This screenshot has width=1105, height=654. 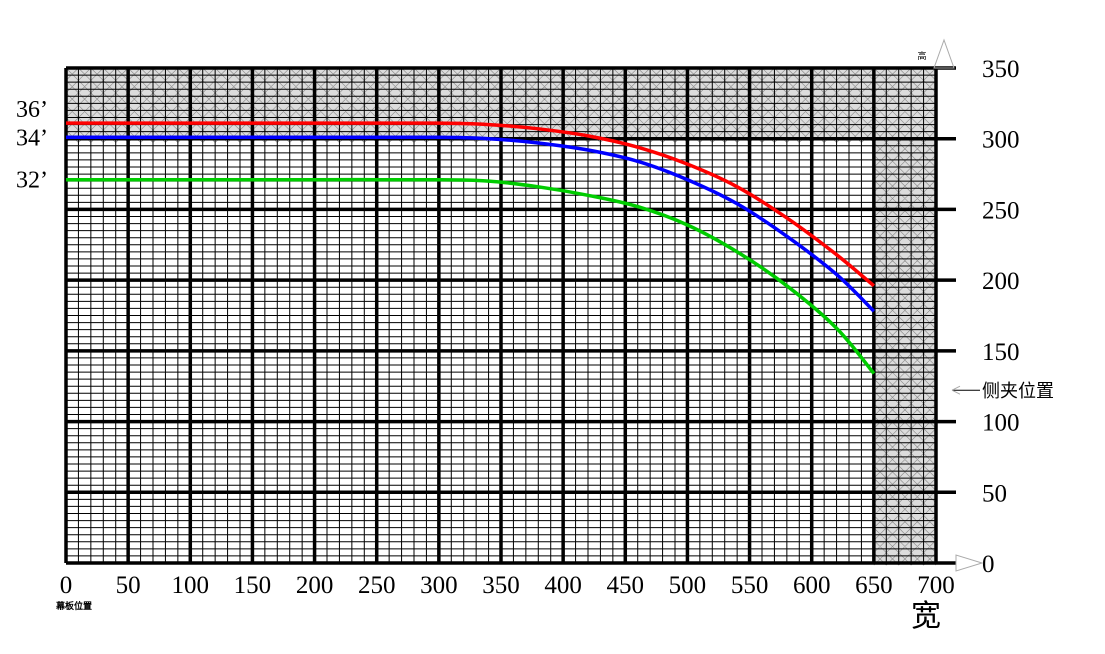 What do you see at coordinates (32, 138) in the screenshot?
I see `series-label-1: 34’` at bounding box center [32, 138].